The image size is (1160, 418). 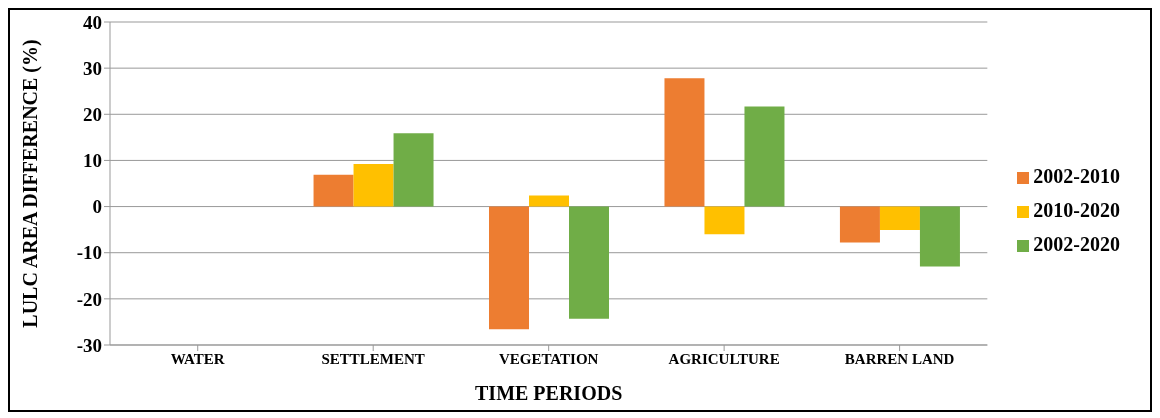 What do you see at coordinates (724, 358) in the screenshot?
I see `x-tick-label: AGRICULTURE` at bounding box center [724, 358].